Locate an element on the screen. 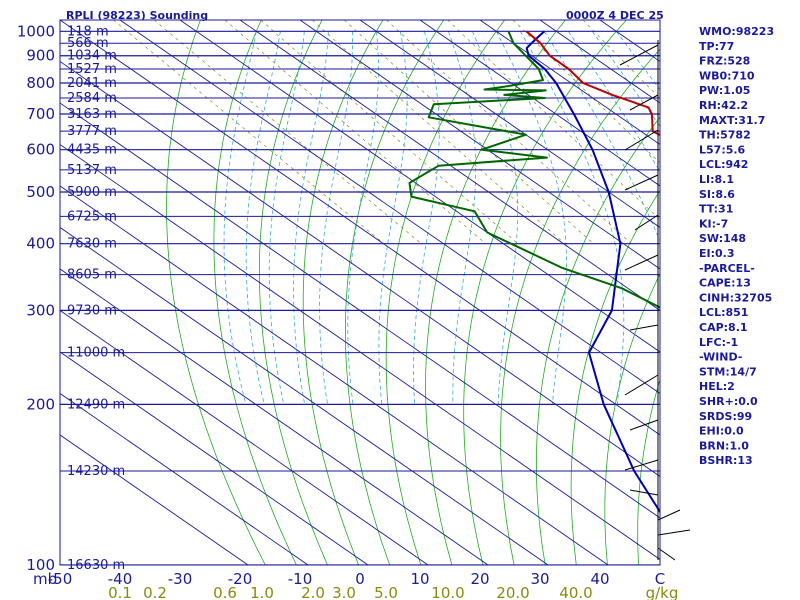  index-item: LCL:851 is located at coordinates (723, 312).